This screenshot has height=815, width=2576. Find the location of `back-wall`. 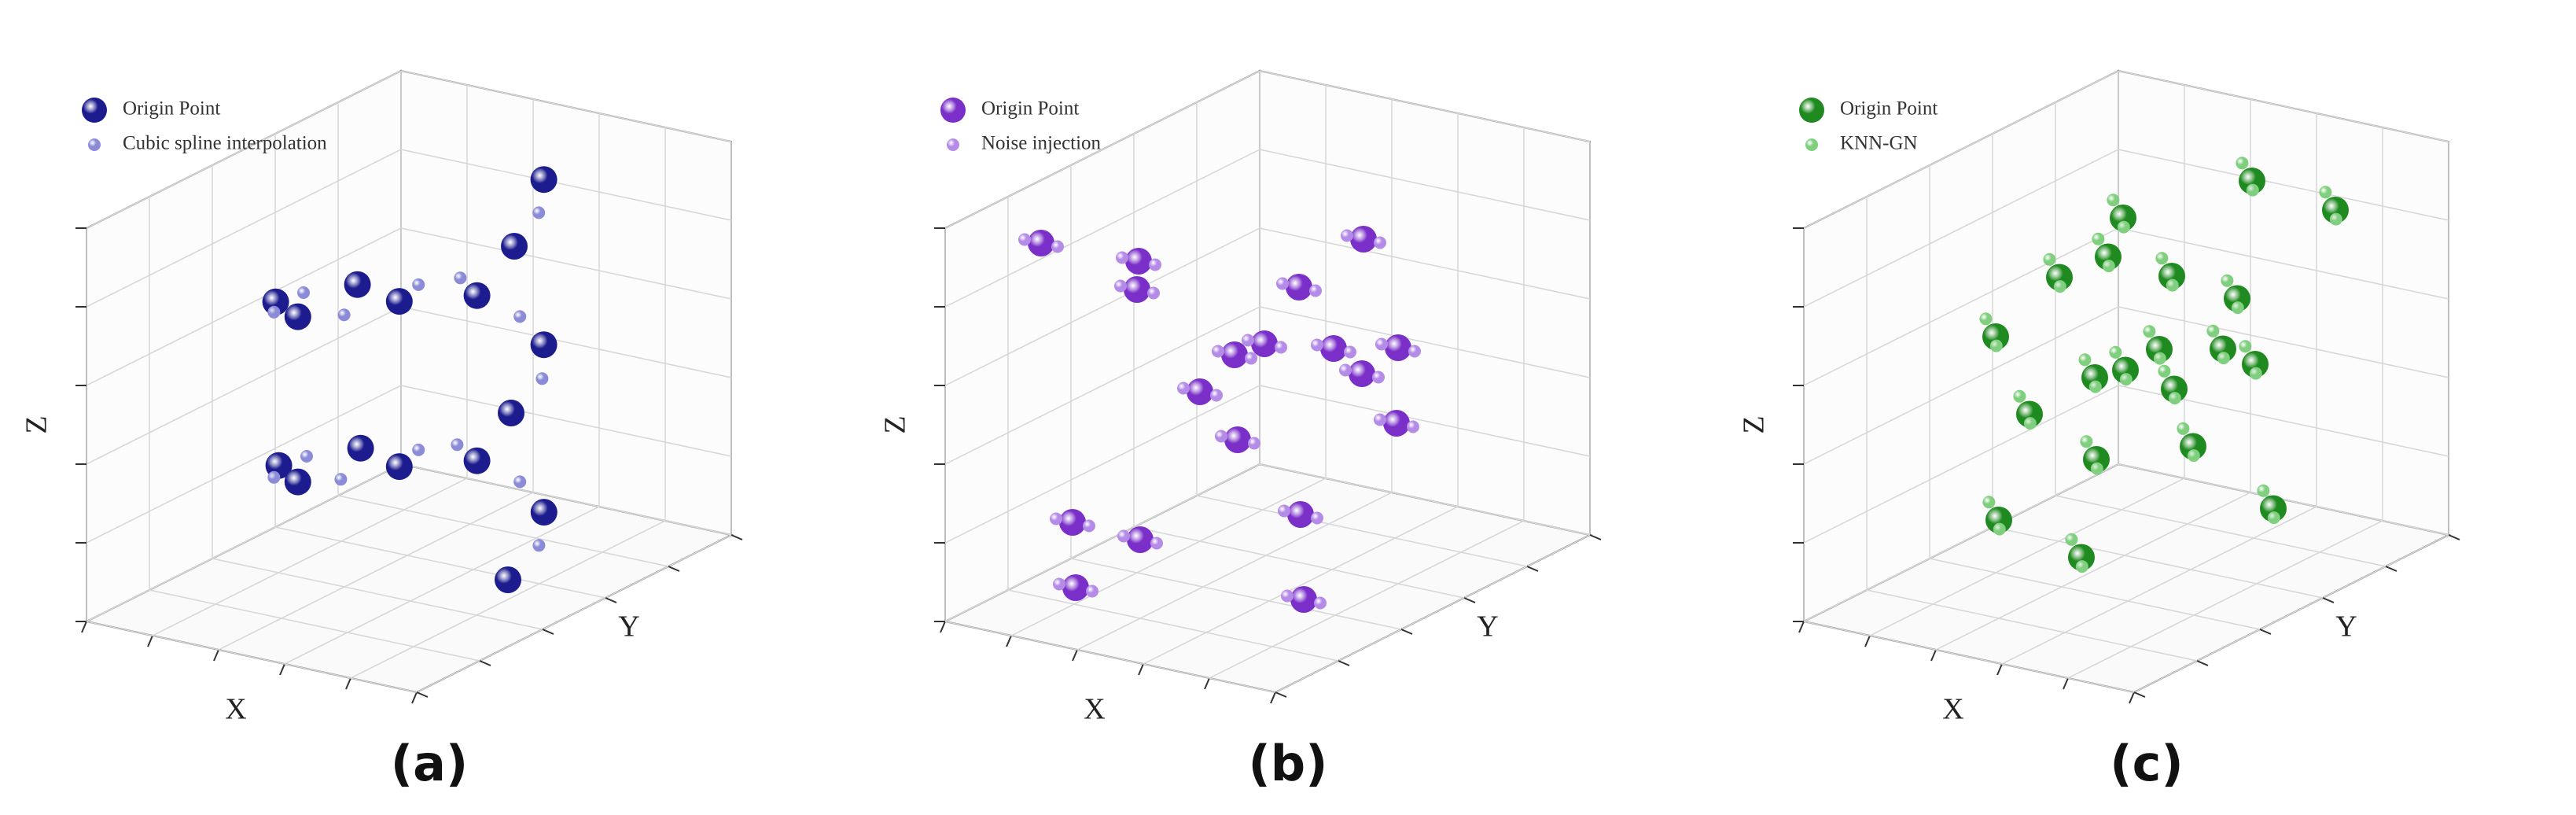

back-wall is located at coordinates (566, 303).